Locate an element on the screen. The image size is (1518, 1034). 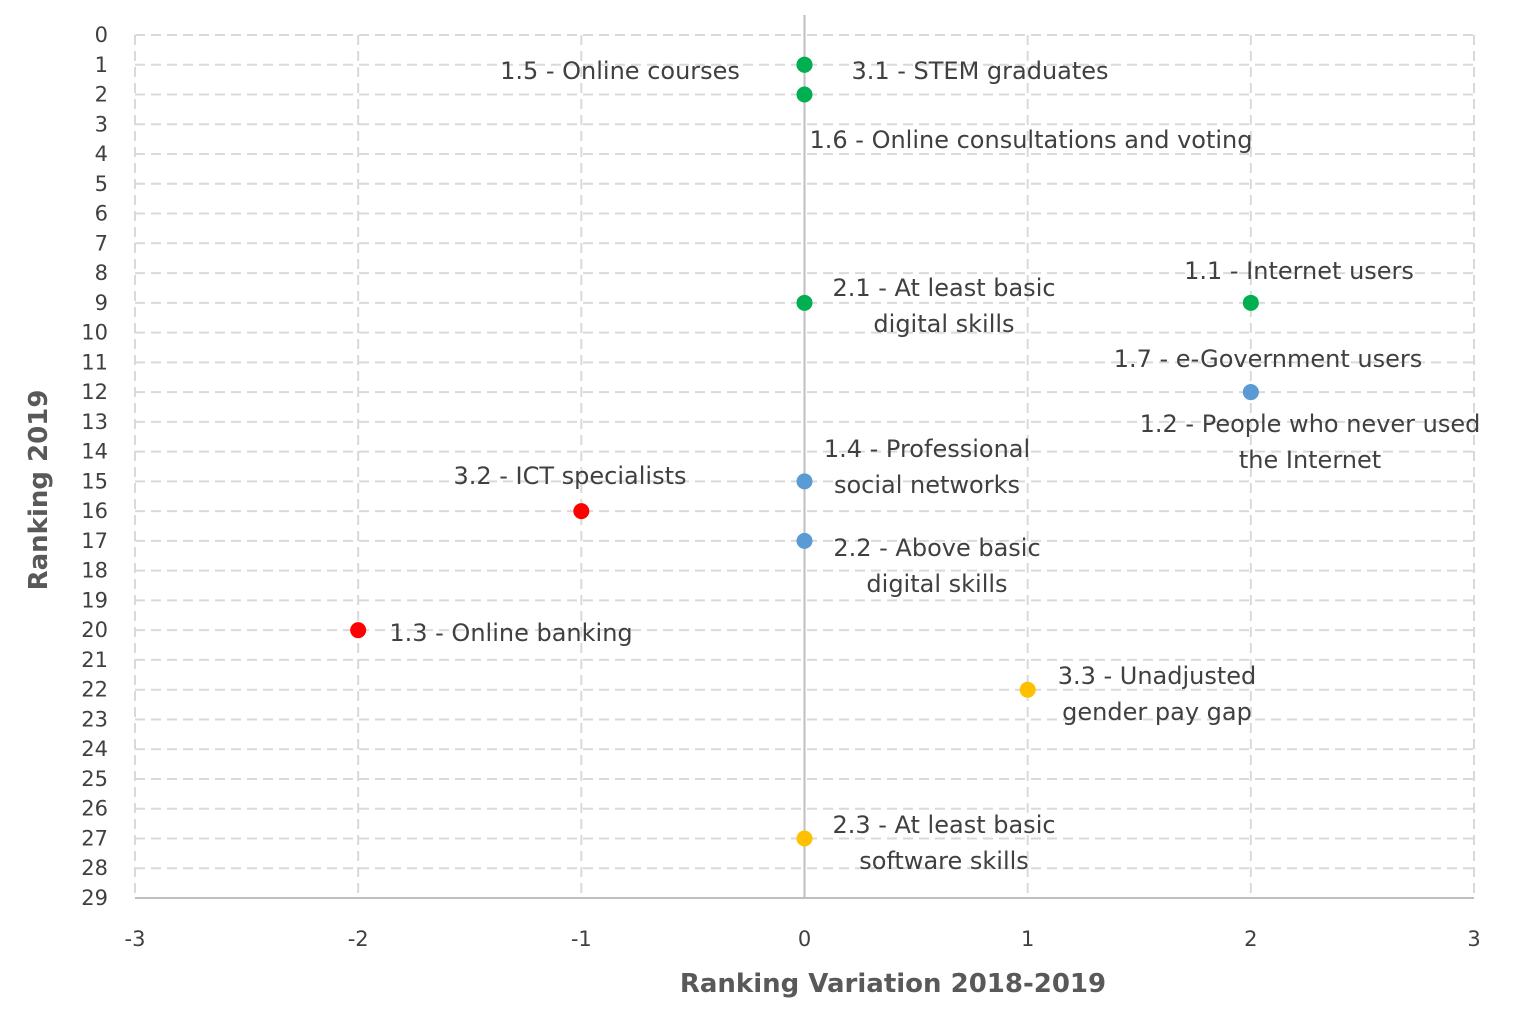
y-tick-label: 21 is located at coordinates (94, 660).